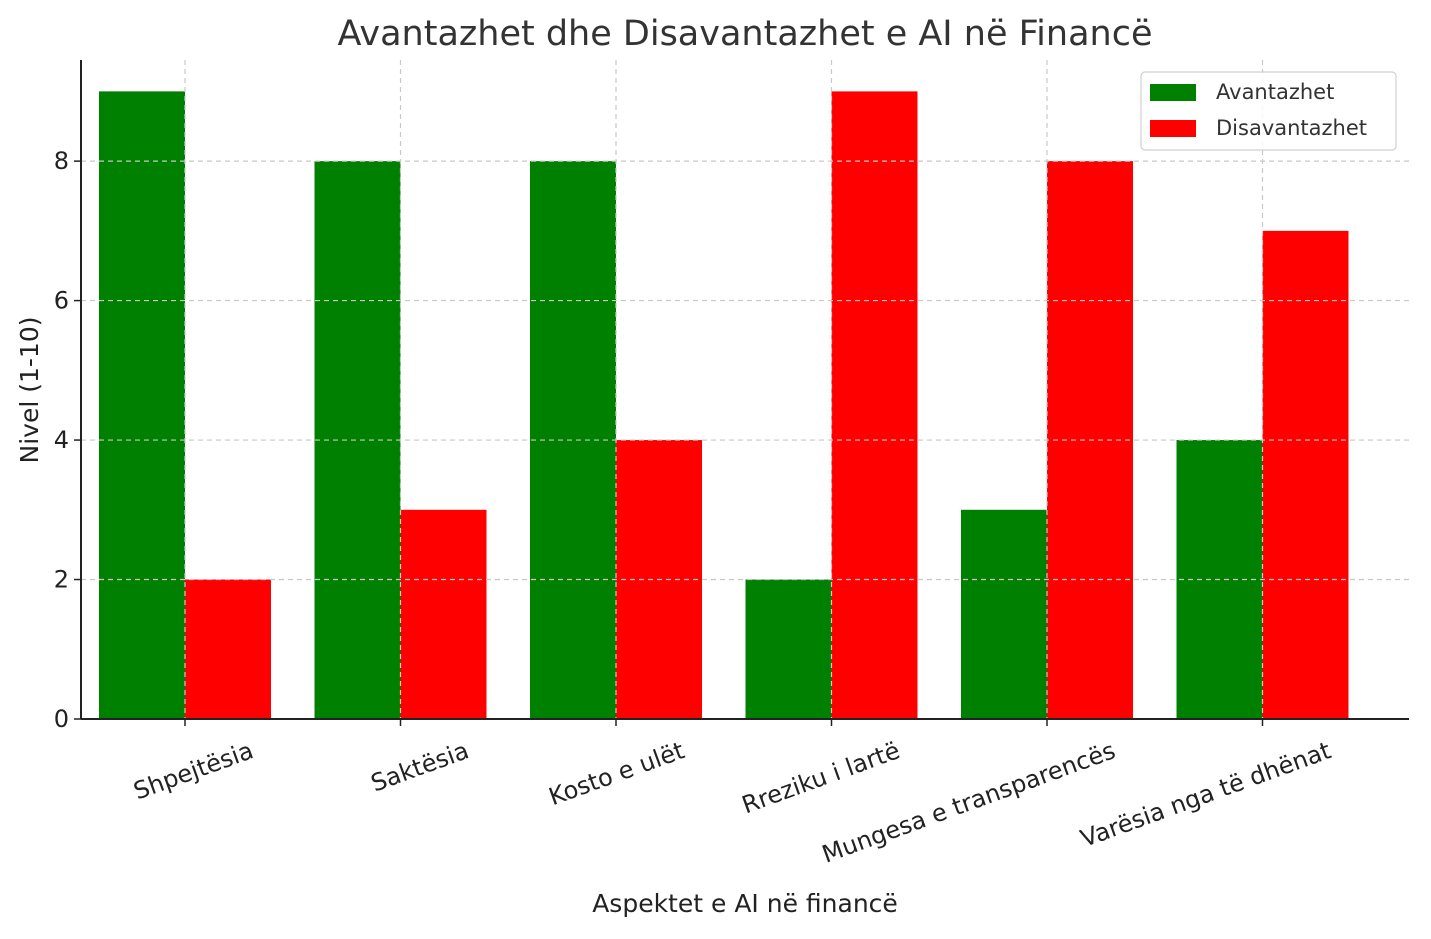 The width and height of the screenshot is (1431, 939). What do you see at coordinates (419, 766) in the screenshot?
I see `category-label: Saktësia` at bounding box center [419, 766].